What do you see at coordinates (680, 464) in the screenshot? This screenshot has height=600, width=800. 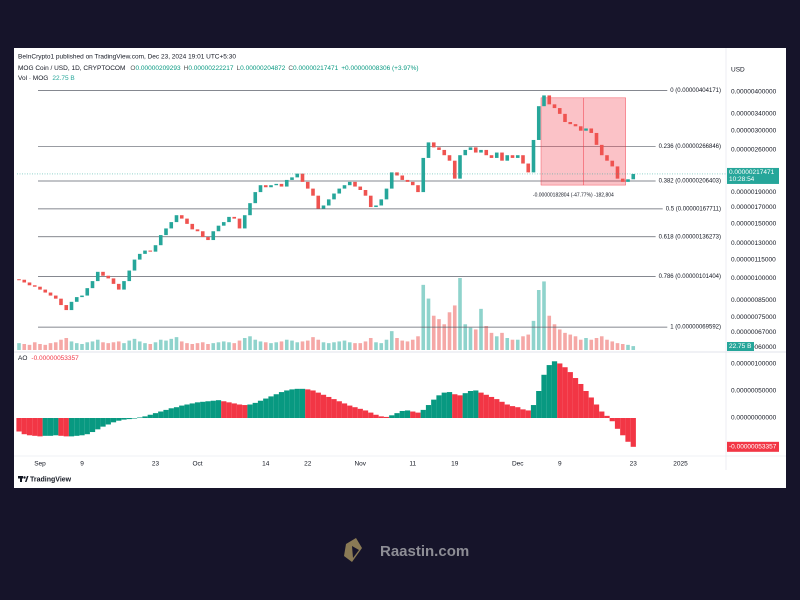 I see `x-tick-label: 2025` at bounding box center [680, 464].